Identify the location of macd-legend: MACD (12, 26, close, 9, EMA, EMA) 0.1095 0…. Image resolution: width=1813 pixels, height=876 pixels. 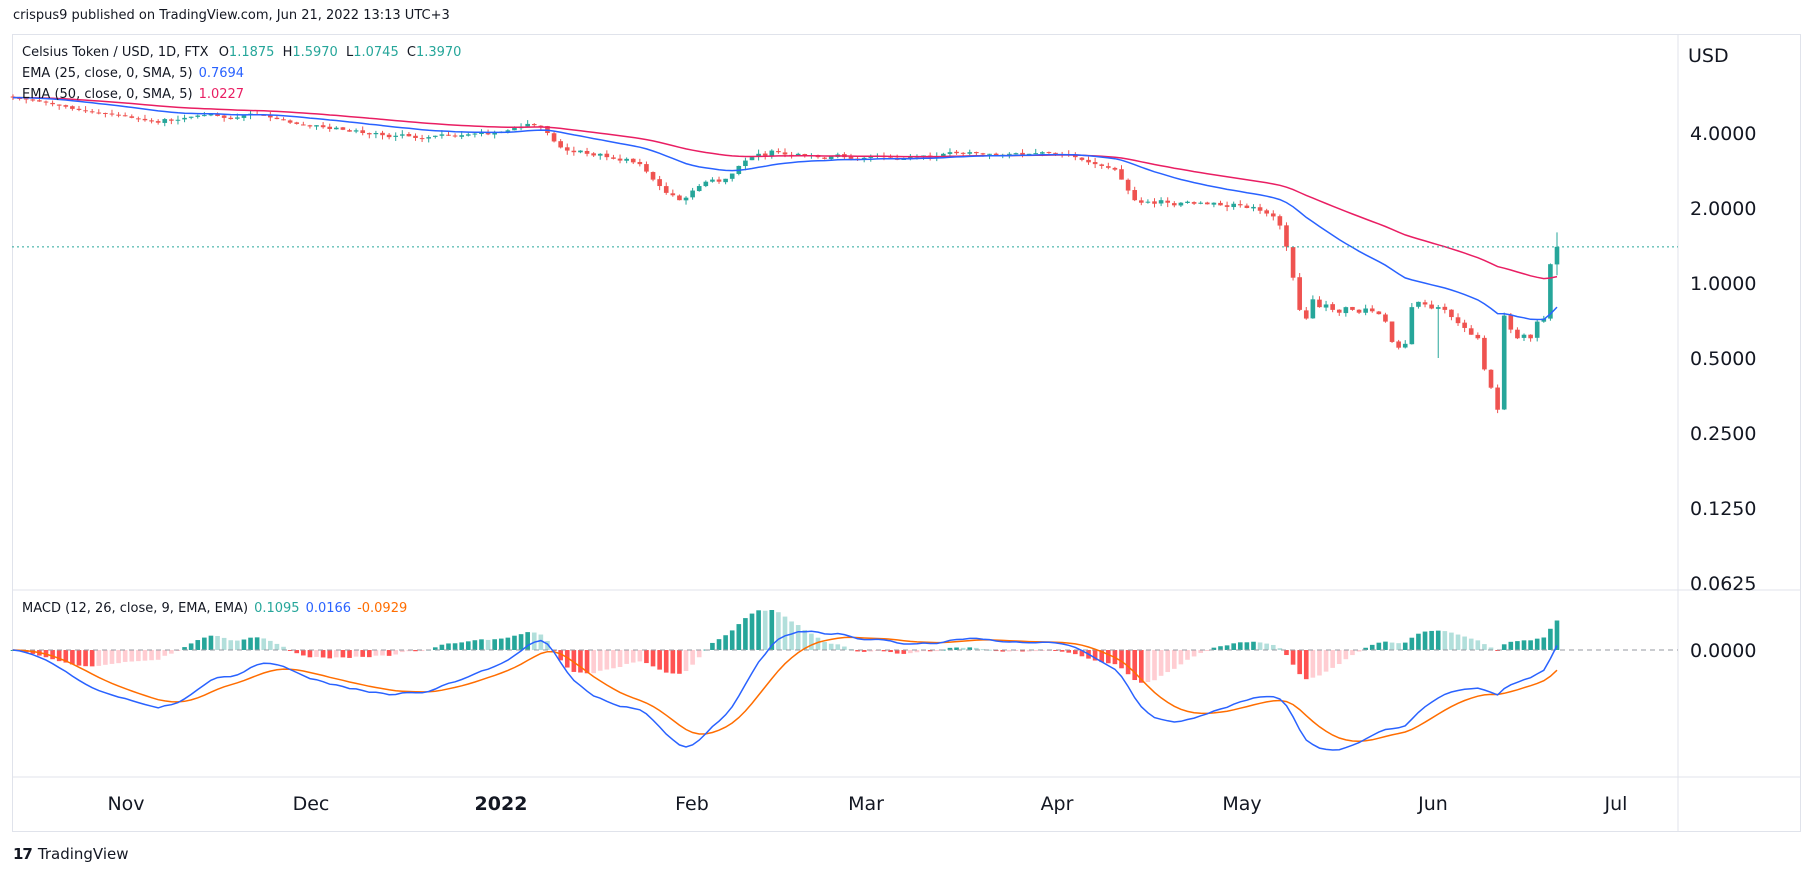
(214, 609).